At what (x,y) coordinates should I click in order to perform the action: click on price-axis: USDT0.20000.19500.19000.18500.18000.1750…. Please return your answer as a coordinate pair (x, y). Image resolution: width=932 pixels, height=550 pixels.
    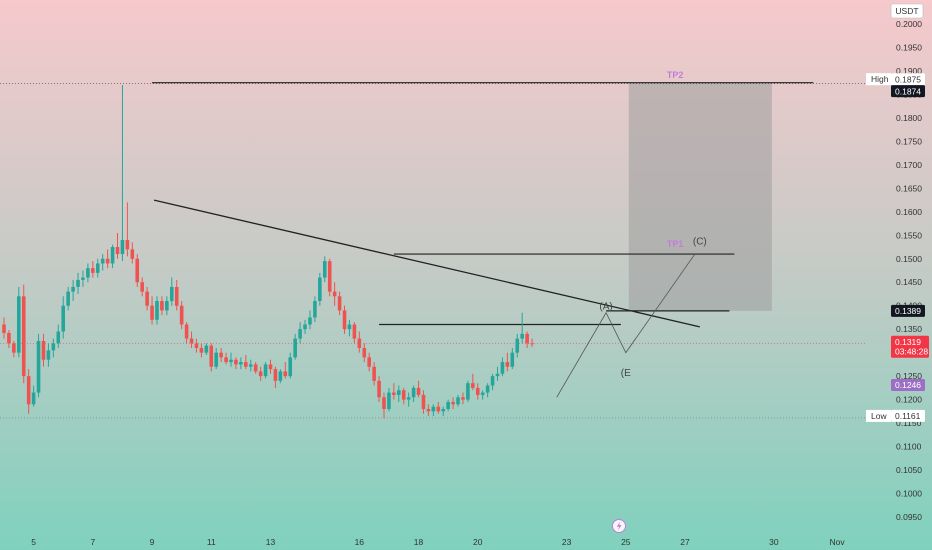
    Looking at the image, I should click on (899, 275).